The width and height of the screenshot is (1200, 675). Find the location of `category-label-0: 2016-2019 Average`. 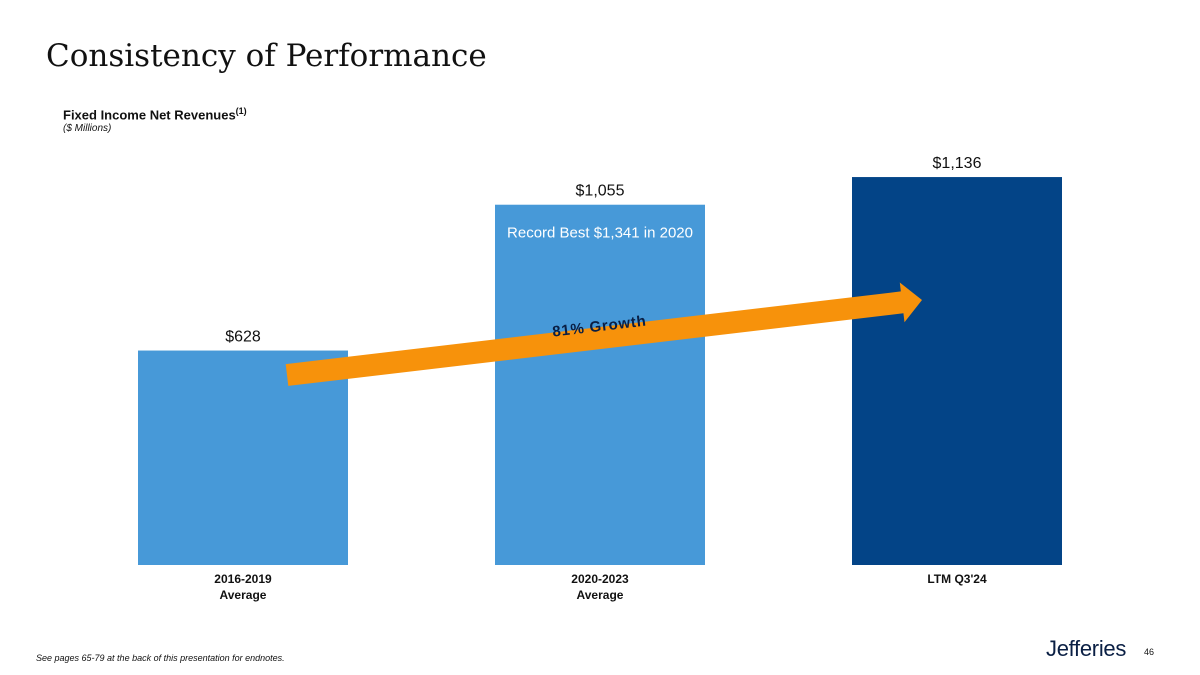

category-label-0: 2016-2019 Average is located at coordinates (243, 587).